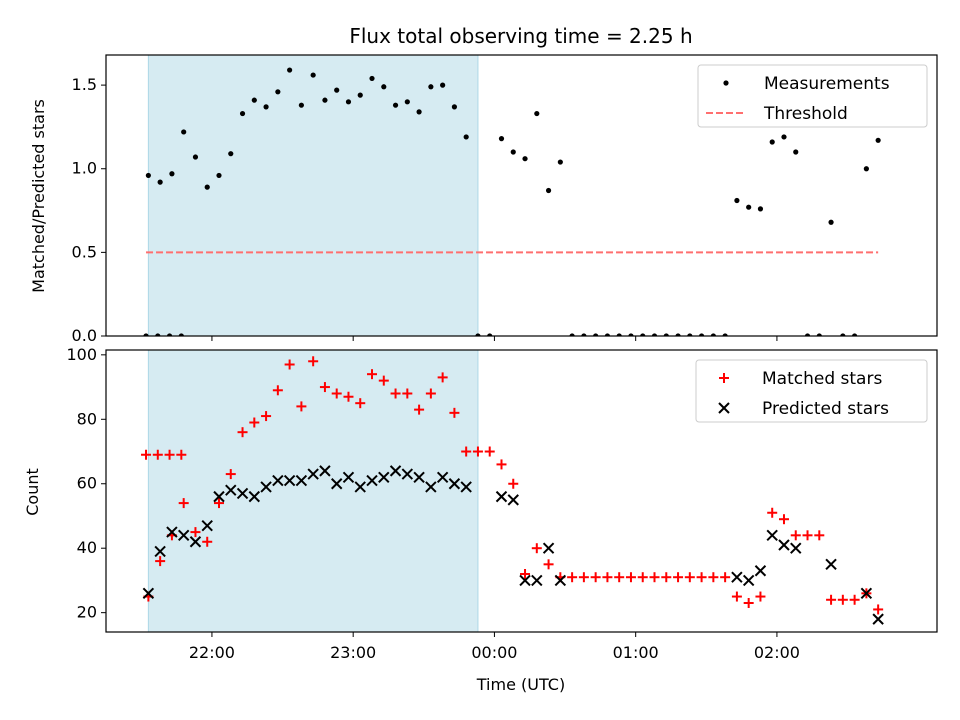 This screenshot has height=720, width=960. I want to click on legend-label: Predicted stars, so click(825, 409).